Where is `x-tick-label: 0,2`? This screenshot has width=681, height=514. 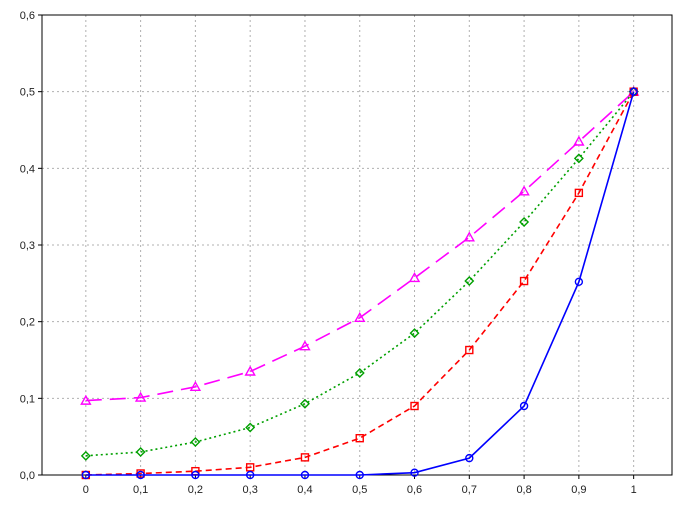 x-tick-label: 0,2 is located at coordinates (195, 490).